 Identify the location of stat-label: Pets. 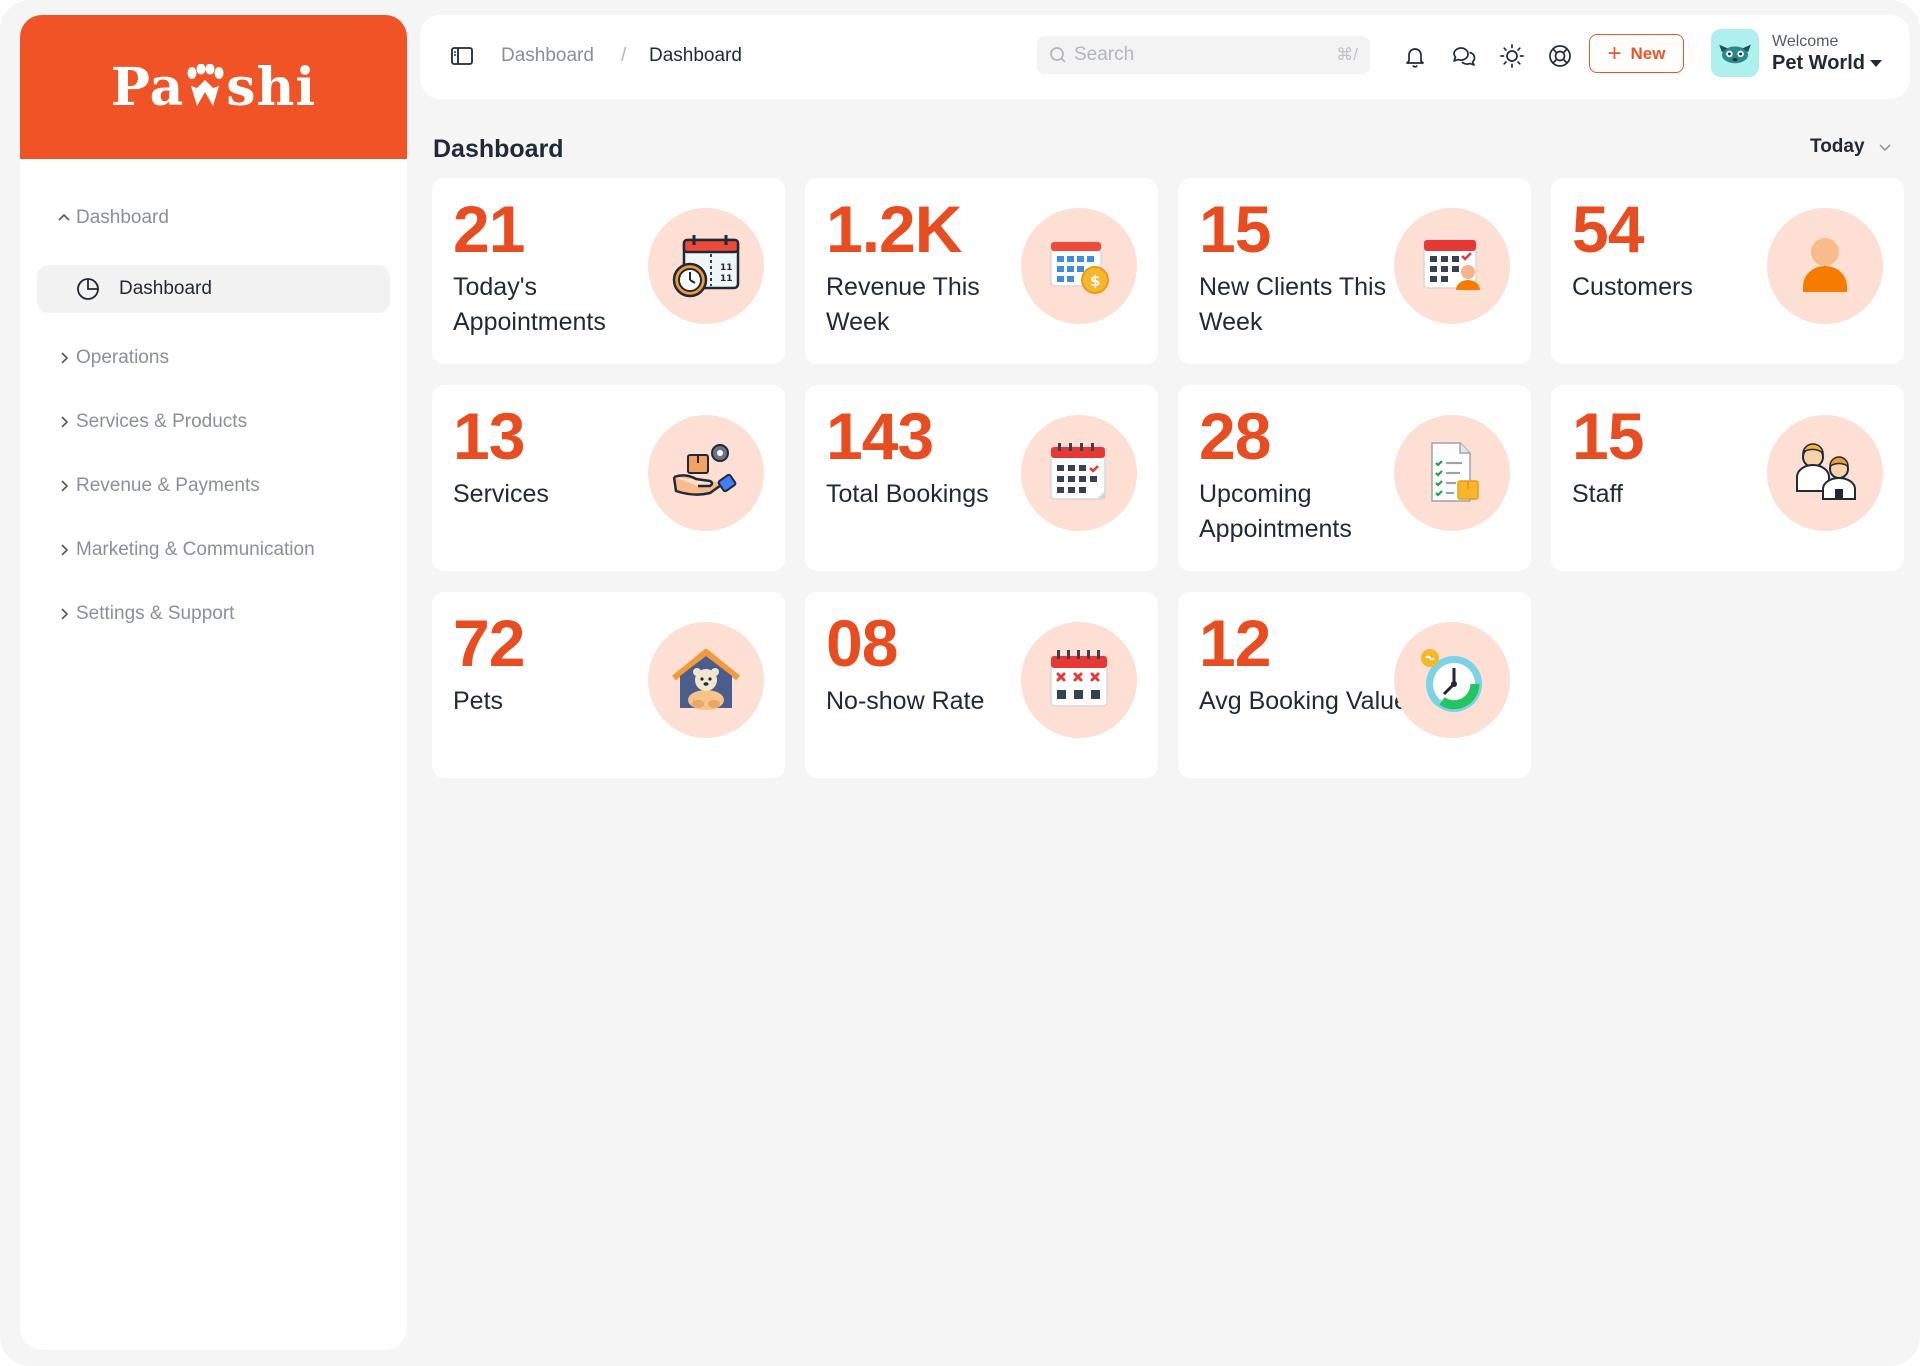
(478, 701).